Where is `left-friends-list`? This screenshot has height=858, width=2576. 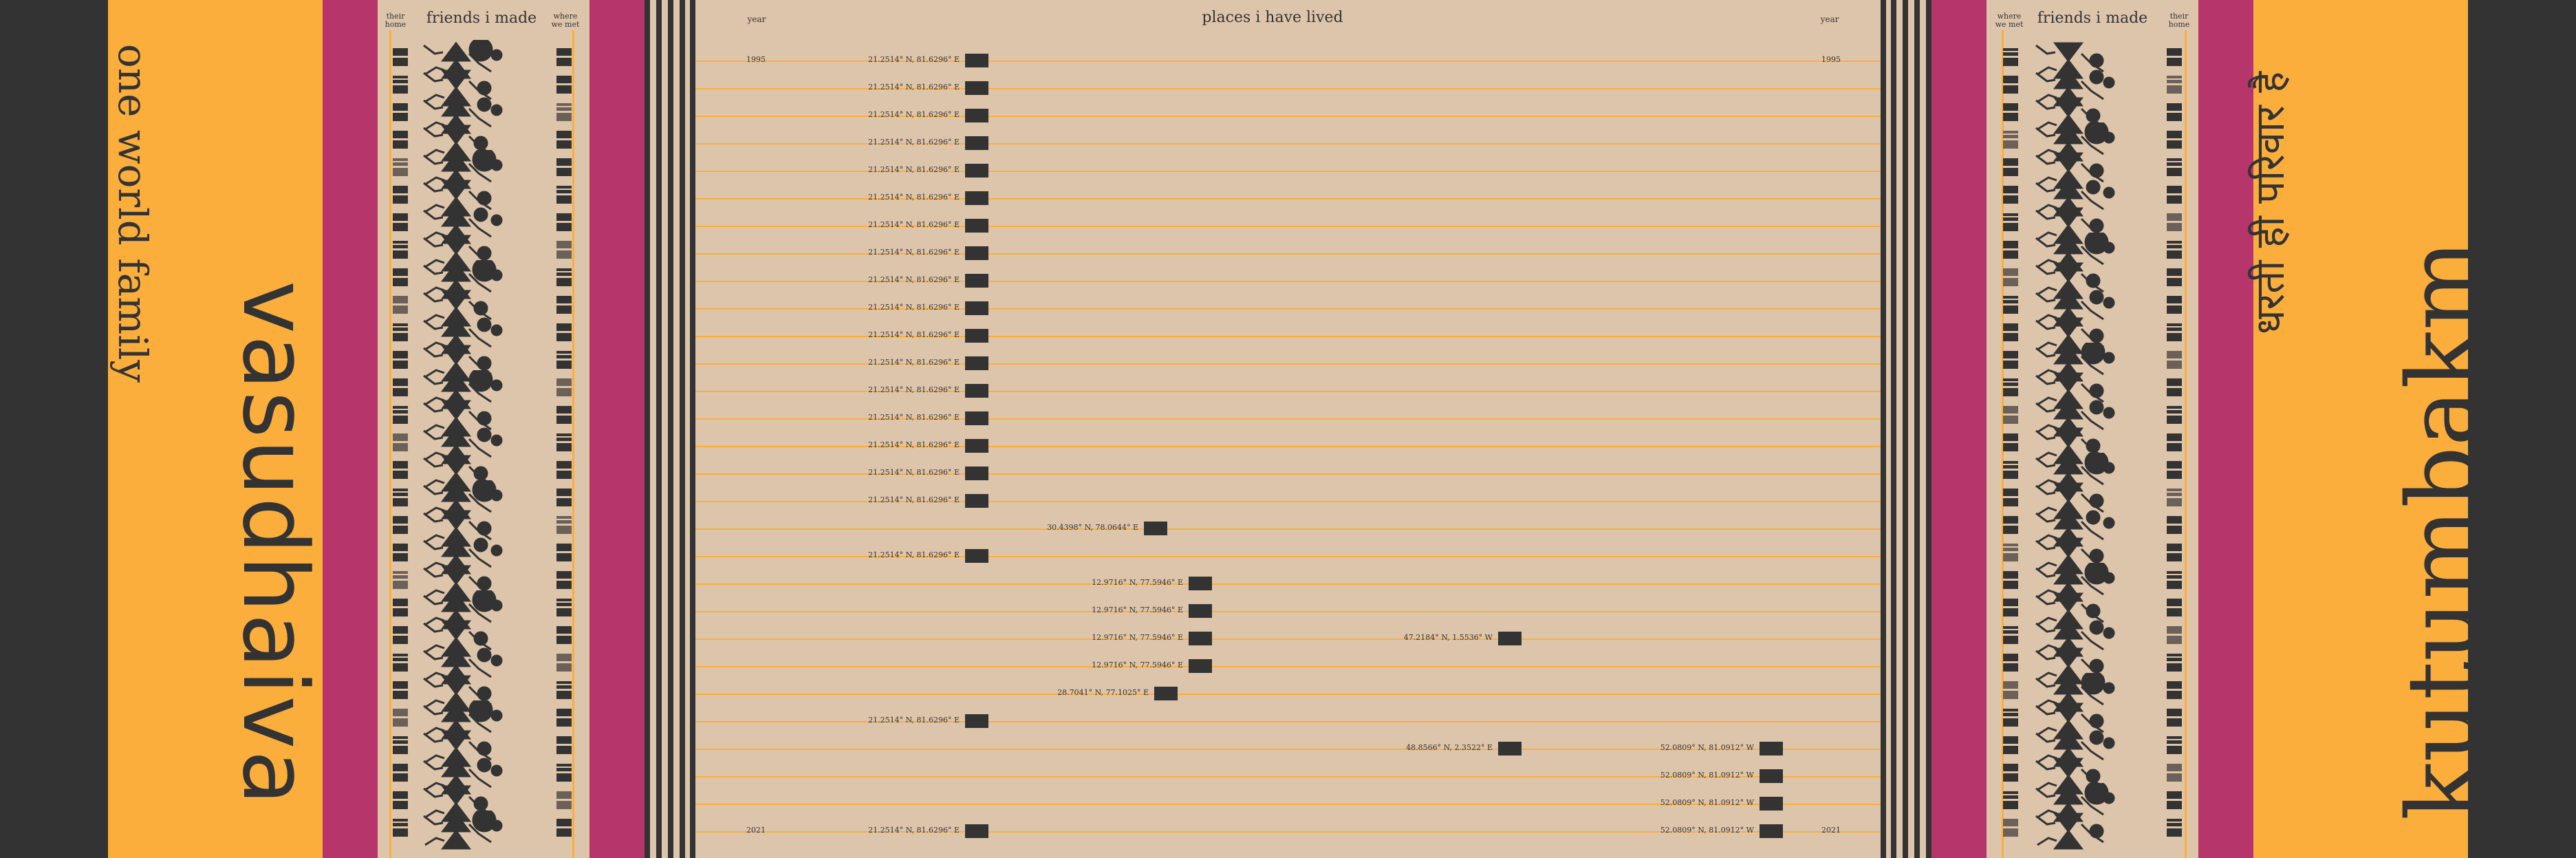 left-friends-list is located at coordinates (483, 429).